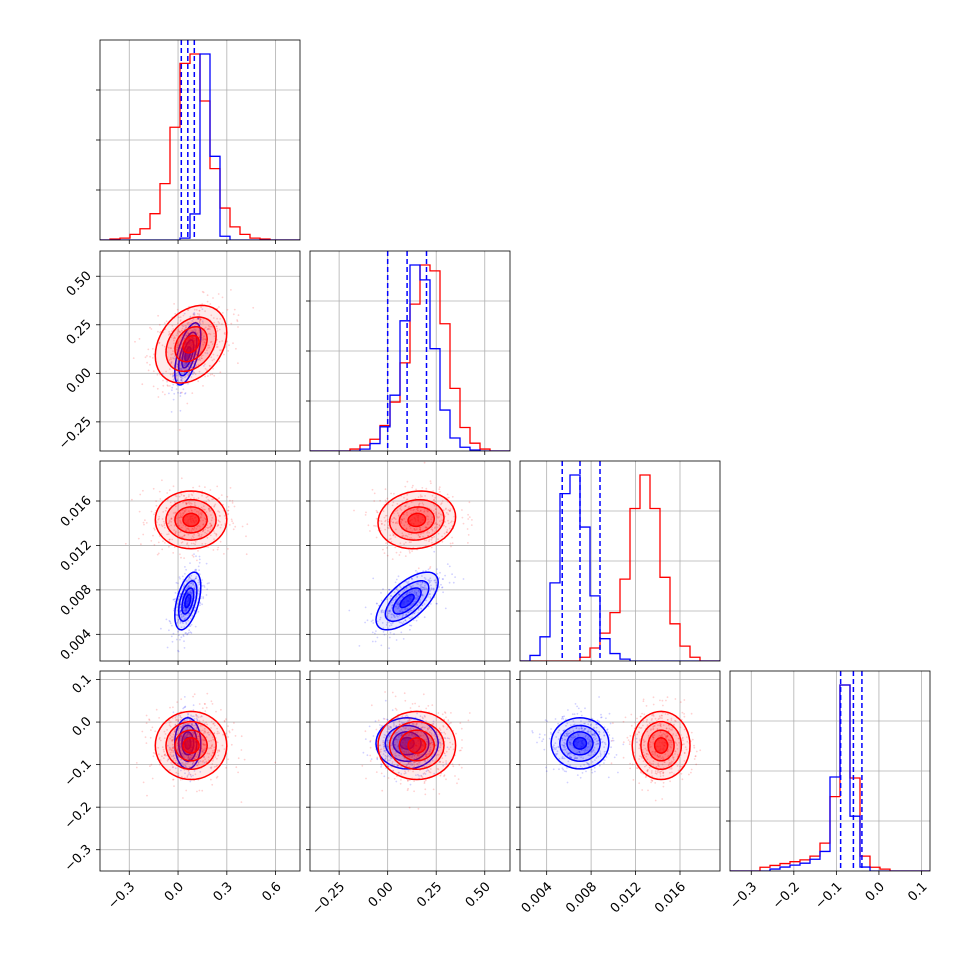 This screenshot has width=970, height=970. What do you see at coordinates (76, 556) in the screenshot?
I see `y-tick-label: 0.012` at bounding box center [76, 556].